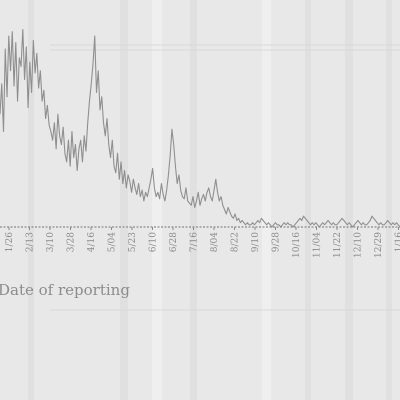 The height and width of the screenshot is (400, 400). I want to click on x-tick-label: 5/23, so click(133, 242).